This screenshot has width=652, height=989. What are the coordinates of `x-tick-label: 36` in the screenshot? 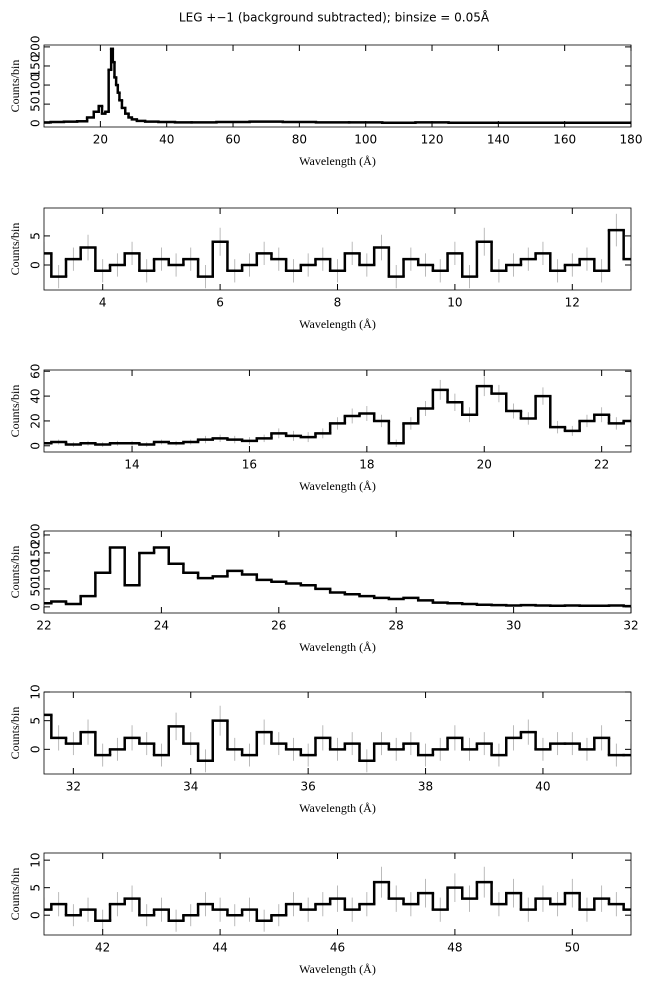 It's located at (308, 787).